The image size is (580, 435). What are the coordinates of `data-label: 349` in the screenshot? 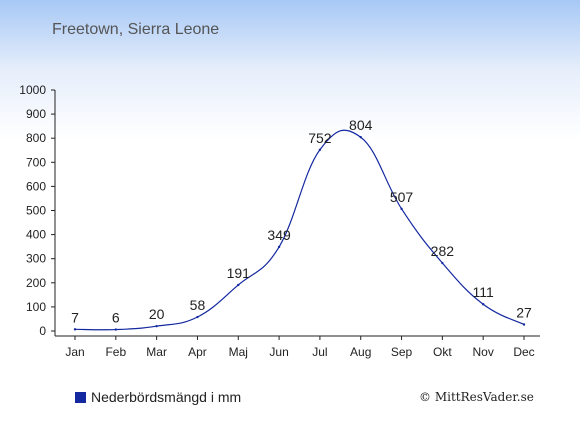 It's located at (279, 235).